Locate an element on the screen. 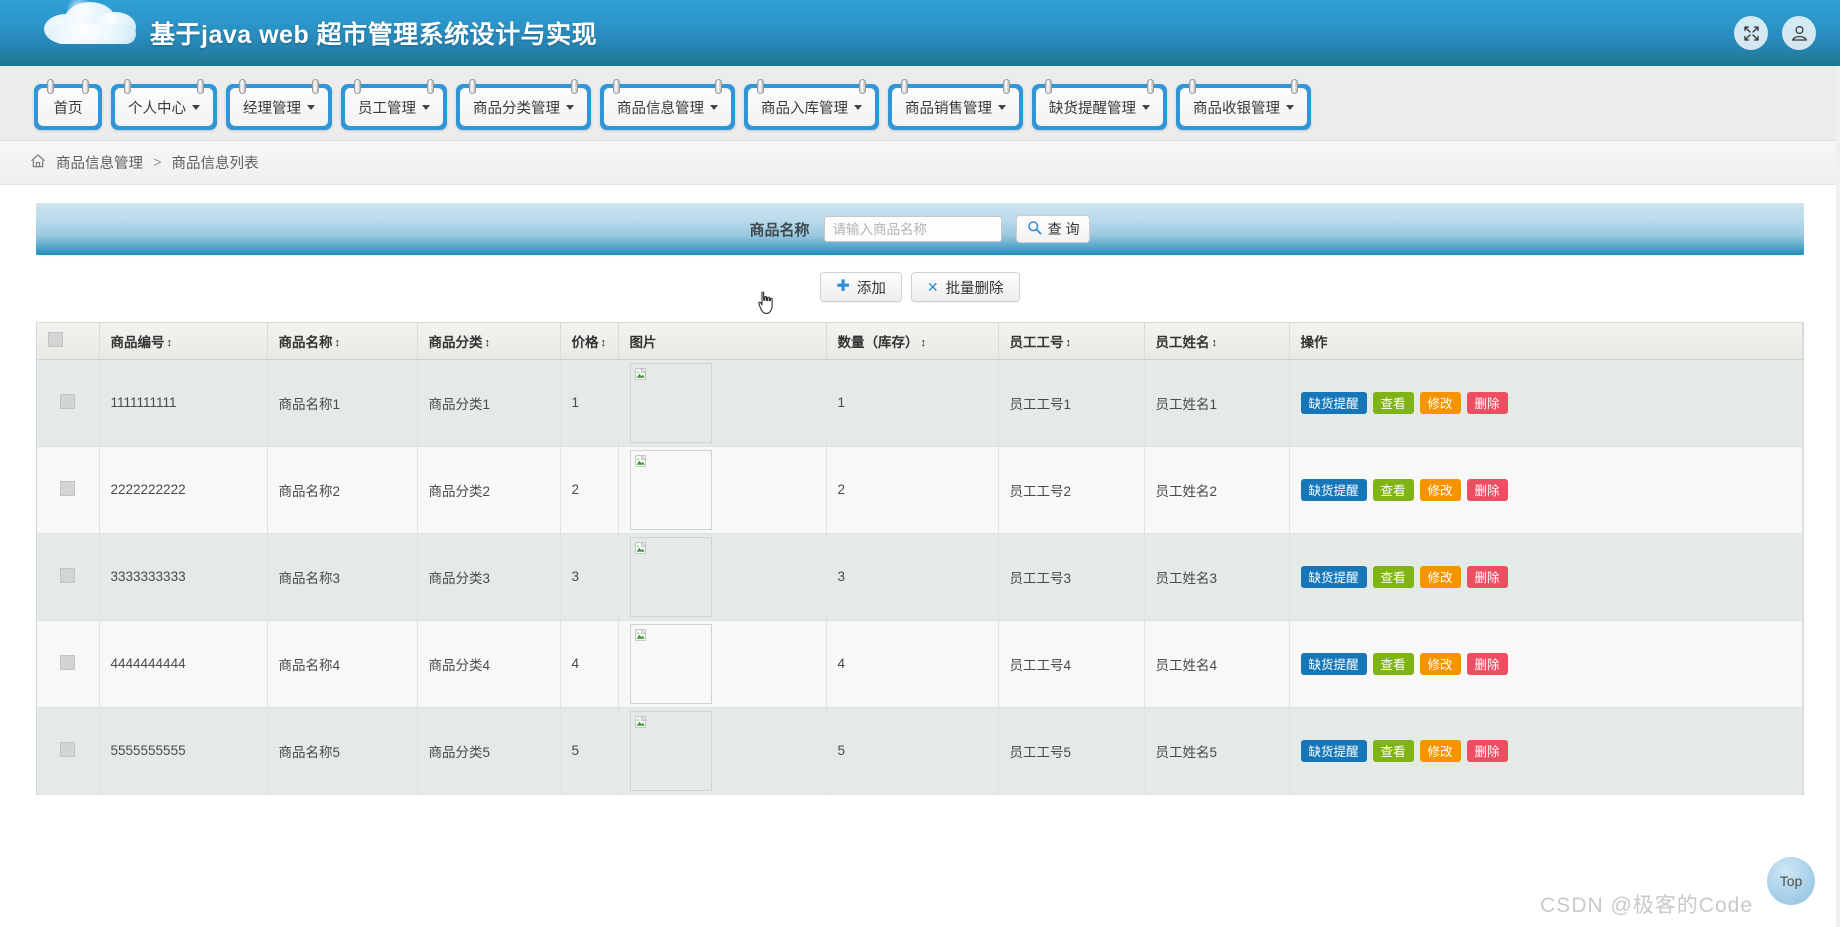  batch-delete-button: ✕ 批量删除 is located at coordinates (965, 287).